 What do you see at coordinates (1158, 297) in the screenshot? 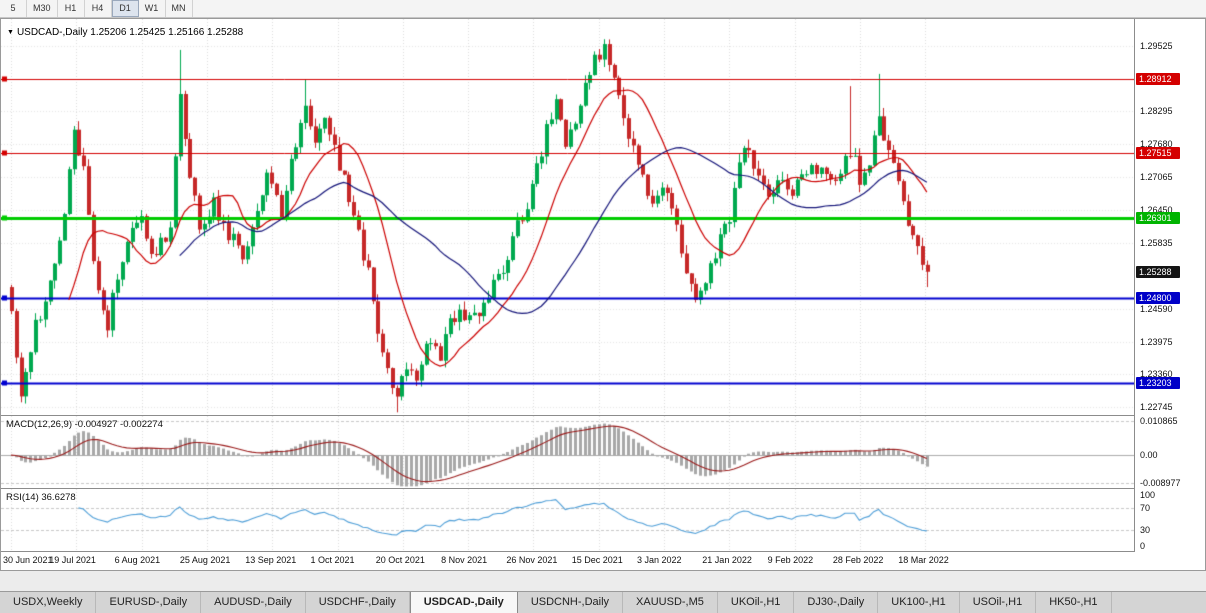
I see `price-level-badge: 1.24800` at bounding box center [1158, 297].